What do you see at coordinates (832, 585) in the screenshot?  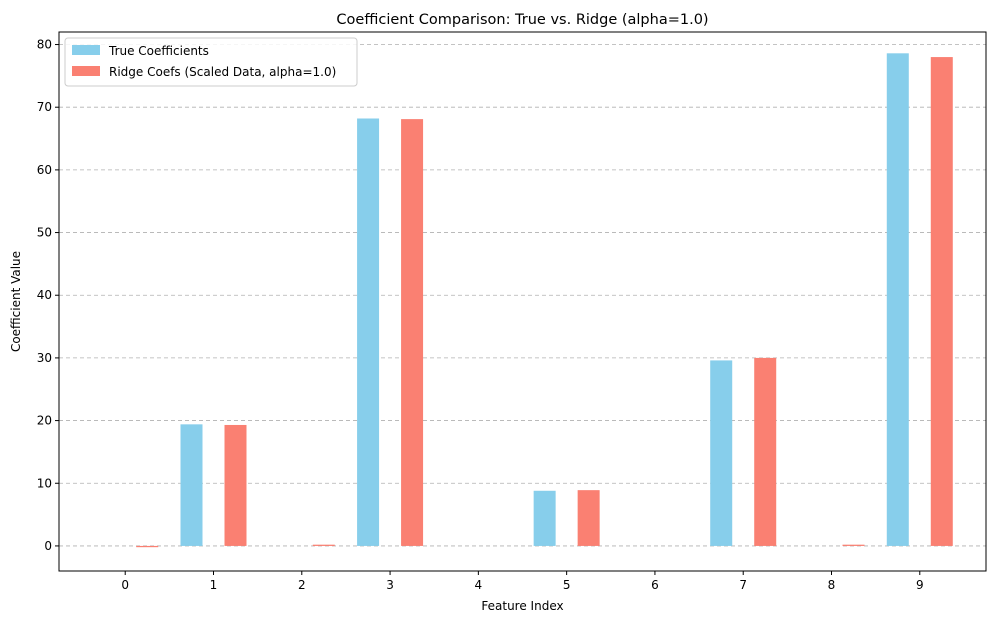 I see `x-tick-label: 8` at bounding box center [832, 585].